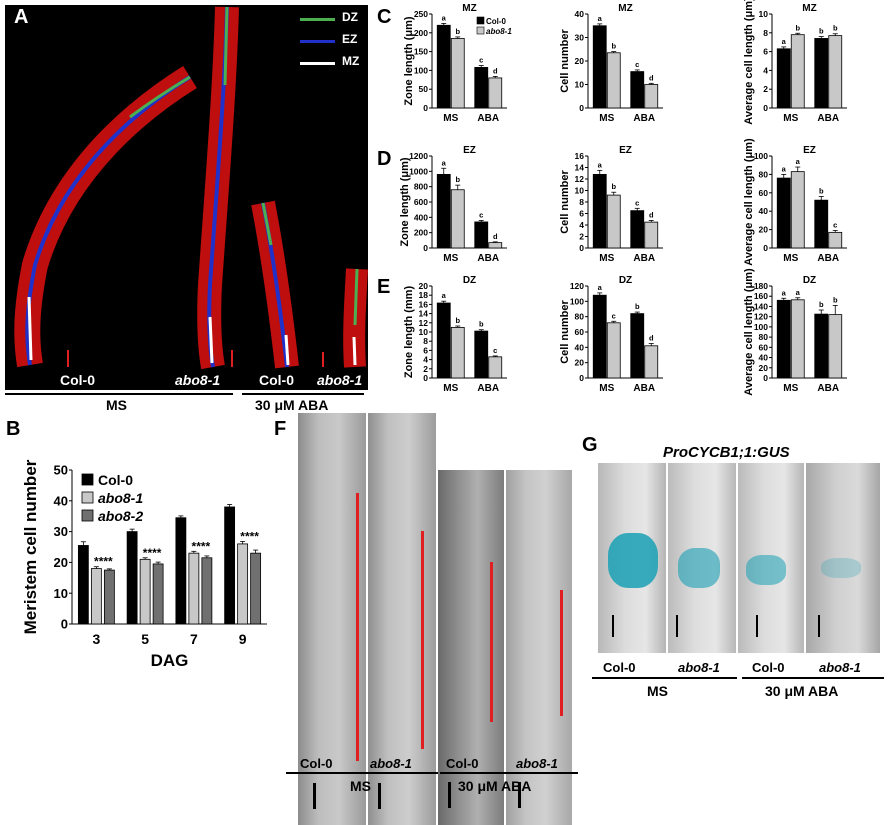  I want to click on y-tick-label-C1: 100, so click(421, 70).